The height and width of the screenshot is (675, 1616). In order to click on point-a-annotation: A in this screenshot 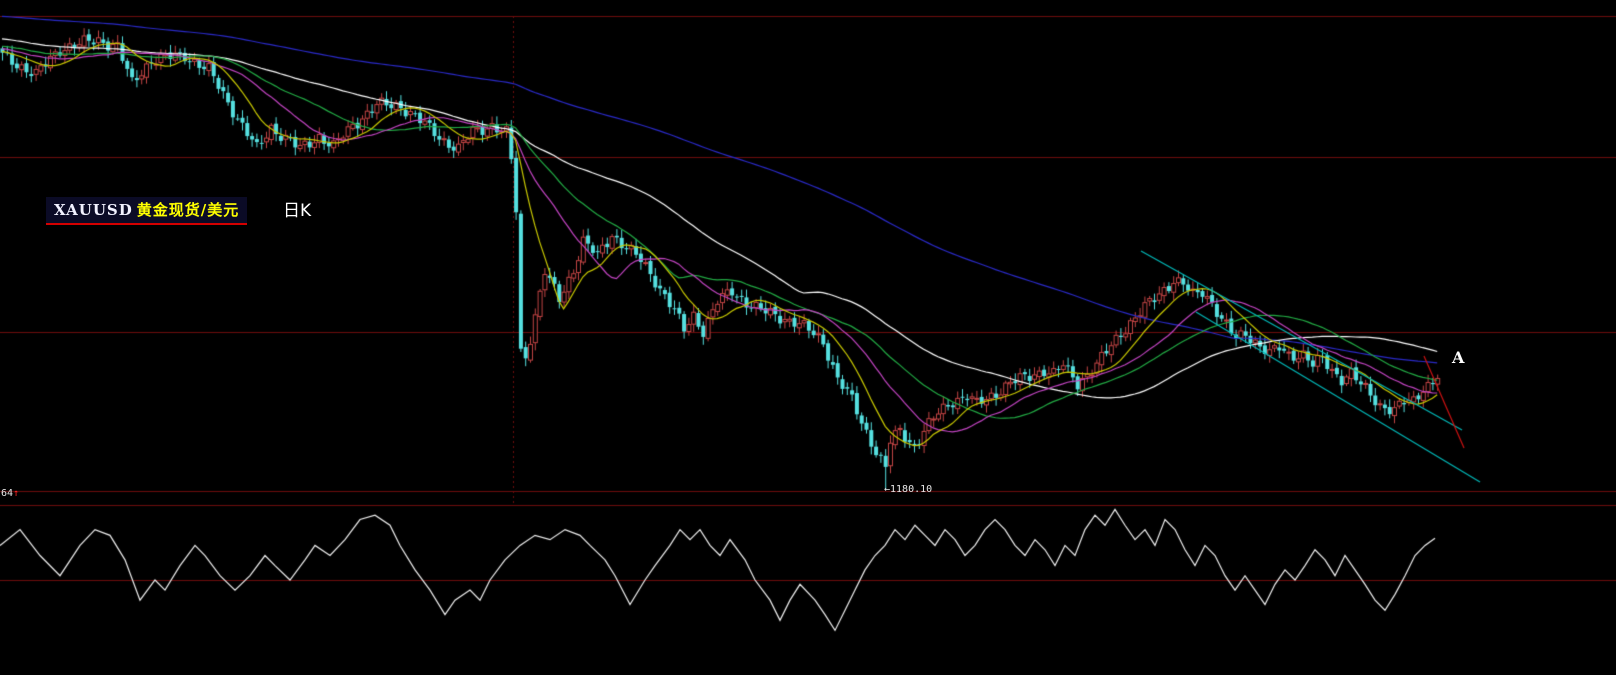, I will do `click(1458, 357)`.